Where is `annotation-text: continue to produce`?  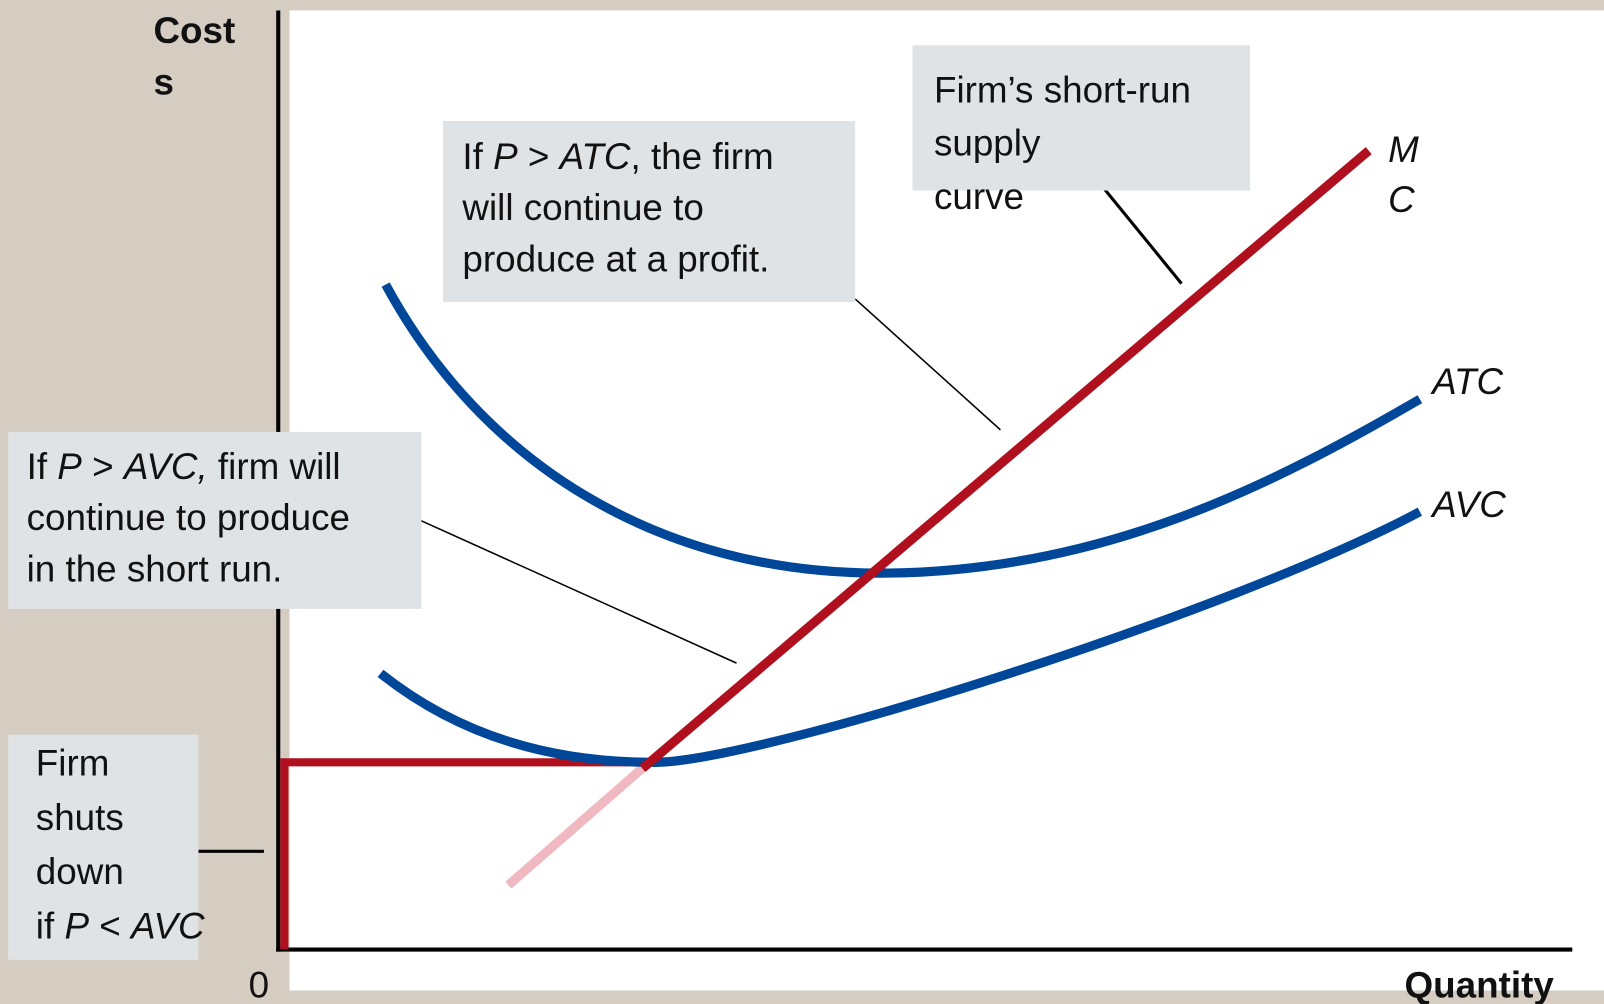
annotation-text: continue to produce is located at coordinates (188, 517).